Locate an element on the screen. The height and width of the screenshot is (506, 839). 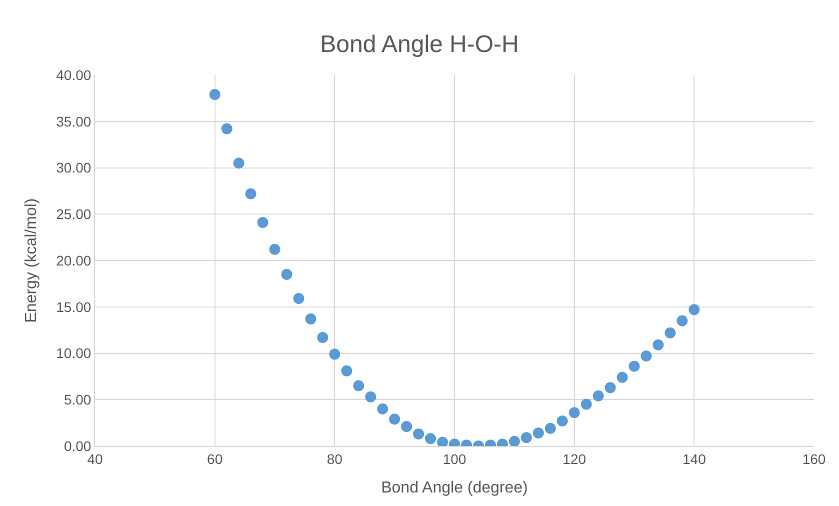
x-tick-label: 140 is located at coordinates (694, 458).